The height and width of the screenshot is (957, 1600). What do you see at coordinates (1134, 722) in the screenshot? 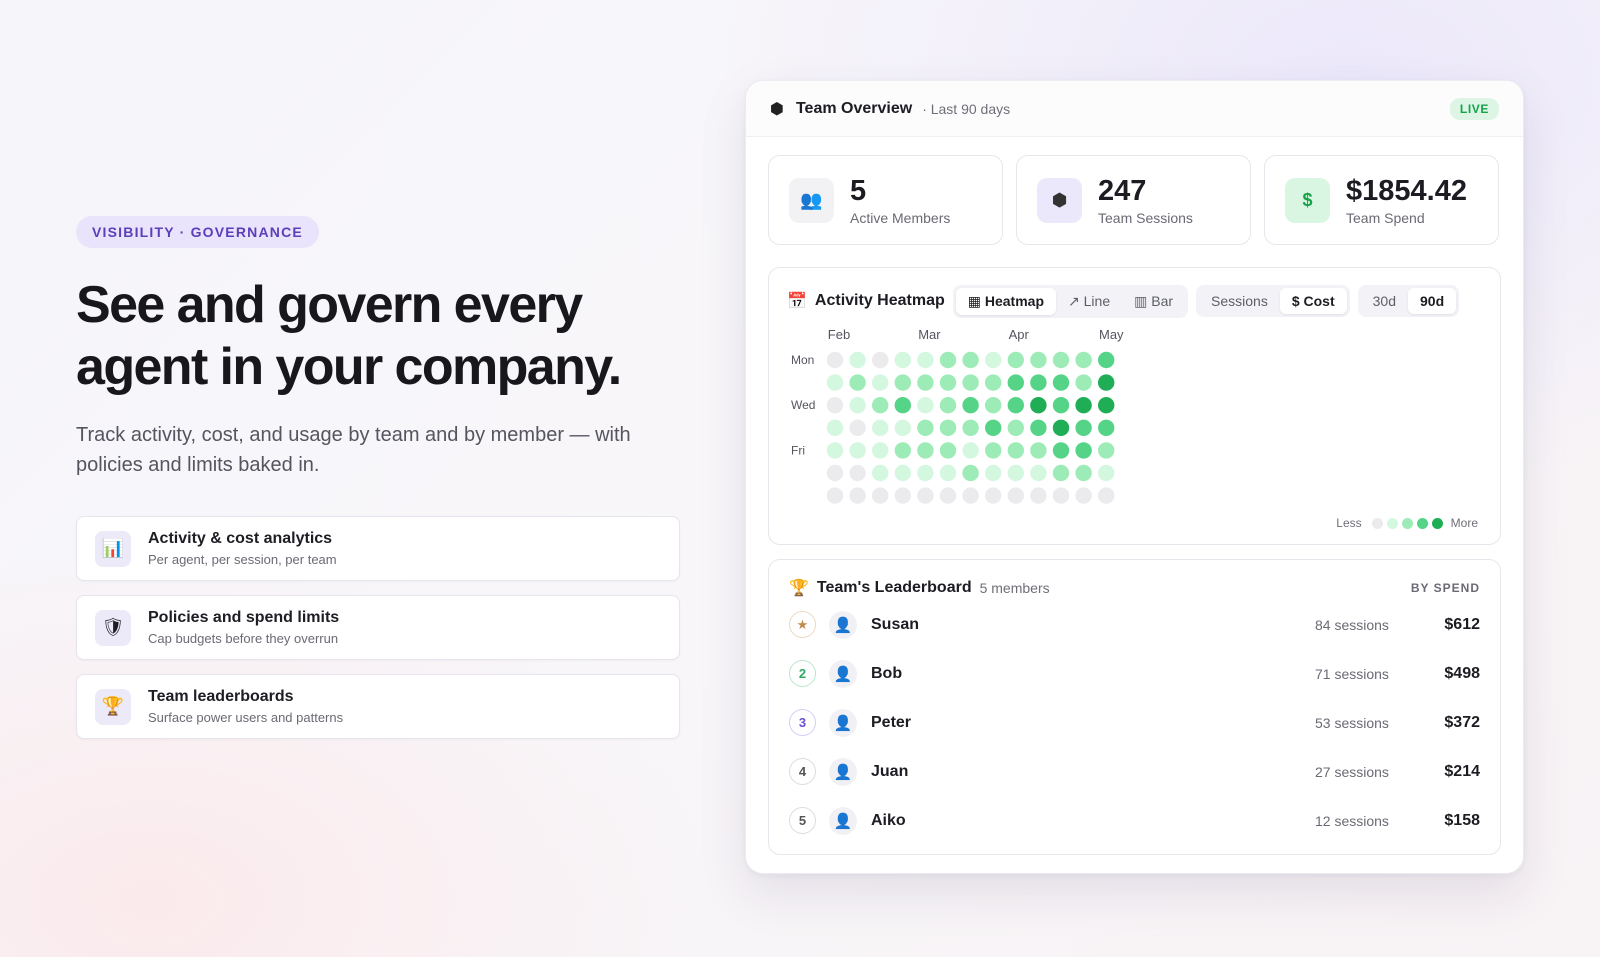
I see `table-row: 3 👤 Peter 53 sessions $372` at bounding box center [1134, 722].